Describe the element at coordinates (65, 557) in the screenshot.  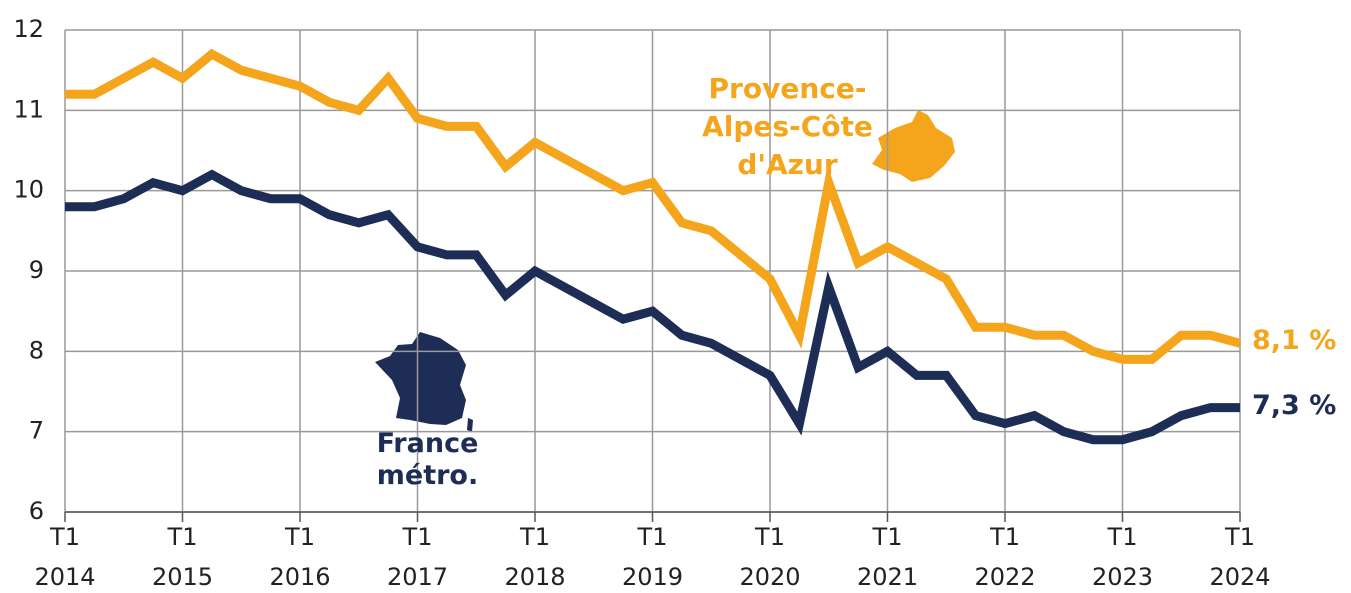
I see `x-tick-label: T1 2014` at that location.